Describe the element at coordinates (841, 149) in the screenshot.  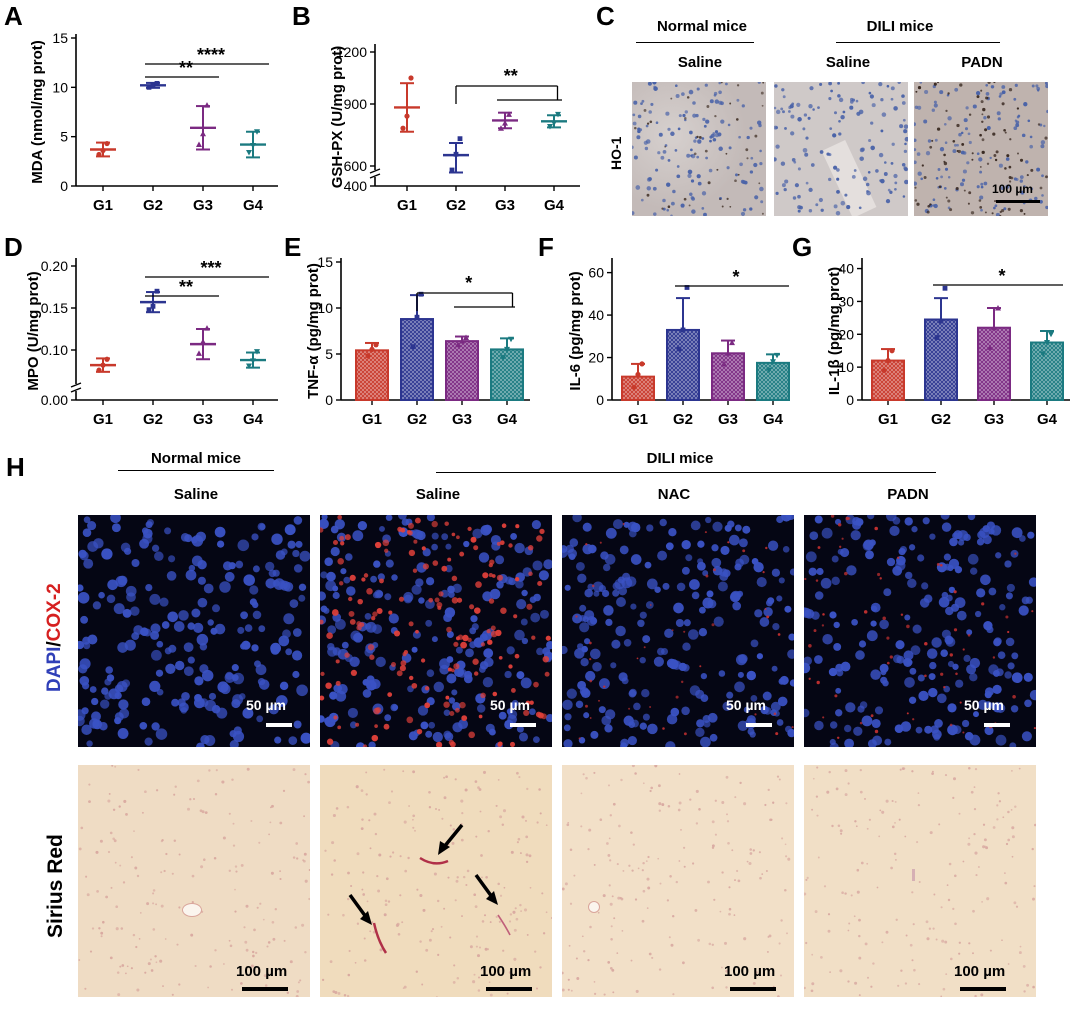
I see `ho1-dili-saline-image` at that location.